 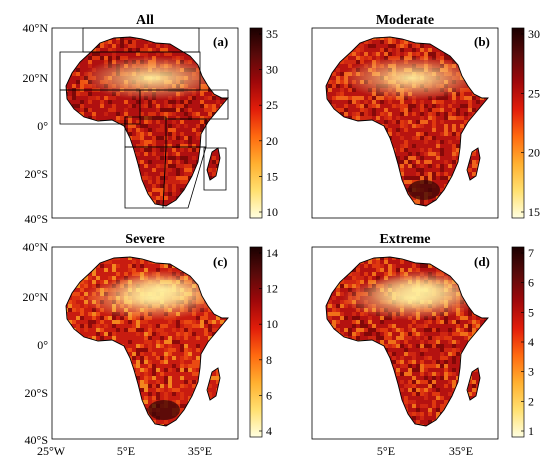 What do you see at coordinates (51, 451) in the screenshot?
I see `x-tick-label: 25°W` at bounding box center [51, 451].